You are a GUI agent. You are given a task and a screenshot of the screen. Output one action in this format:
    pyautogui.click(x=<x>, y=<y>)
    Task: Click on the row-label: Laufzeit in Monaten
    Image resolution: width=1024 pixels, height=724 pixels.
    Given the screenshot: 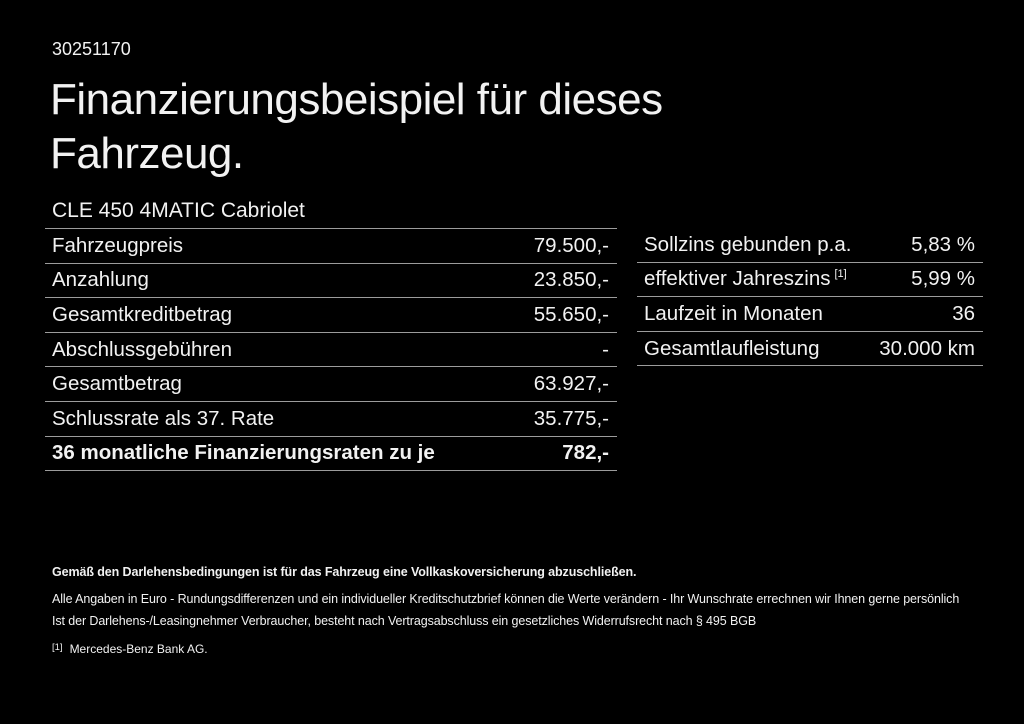 What is the action you would take?
    pyautogui.click(x=733, y=313)
    